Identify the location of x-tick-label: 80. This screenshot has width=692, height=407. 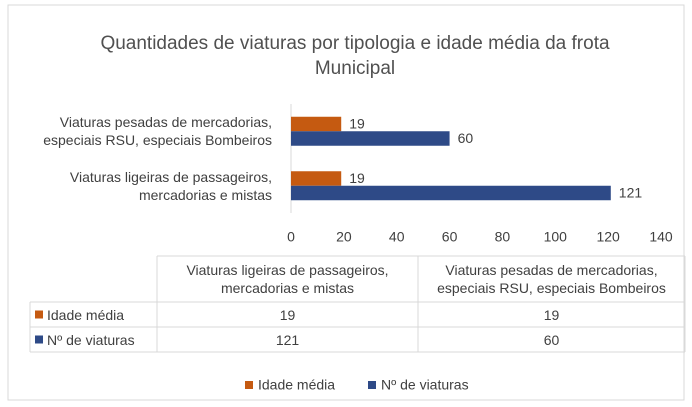
(503, 237).